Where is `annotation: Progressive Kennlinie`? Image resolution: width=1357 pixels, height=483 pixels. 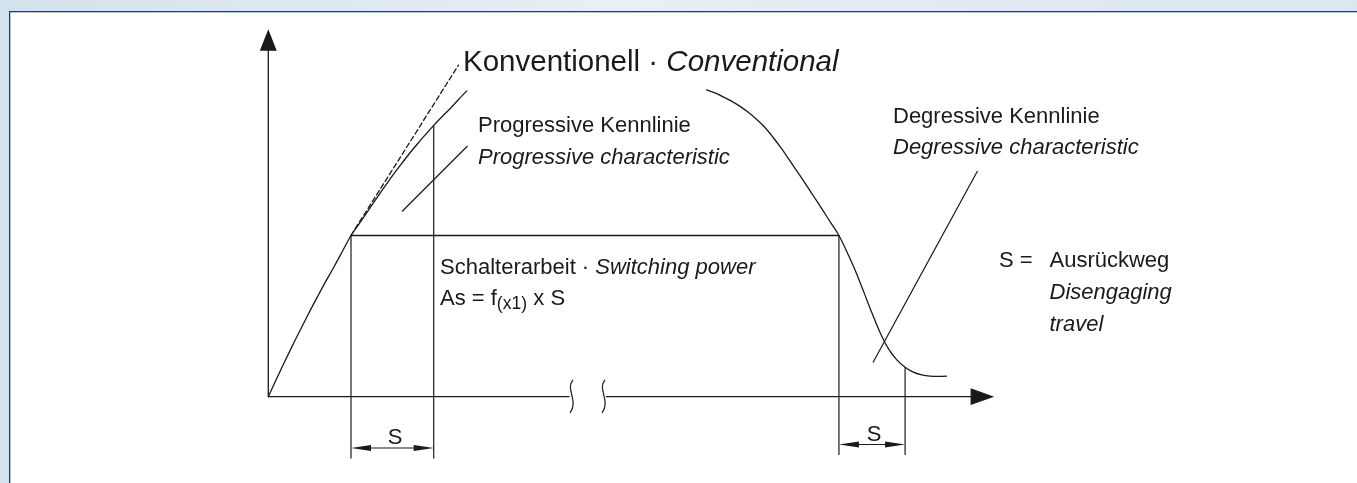 annotation: Progressive Kennlinie is located at coordinates (584, 124).